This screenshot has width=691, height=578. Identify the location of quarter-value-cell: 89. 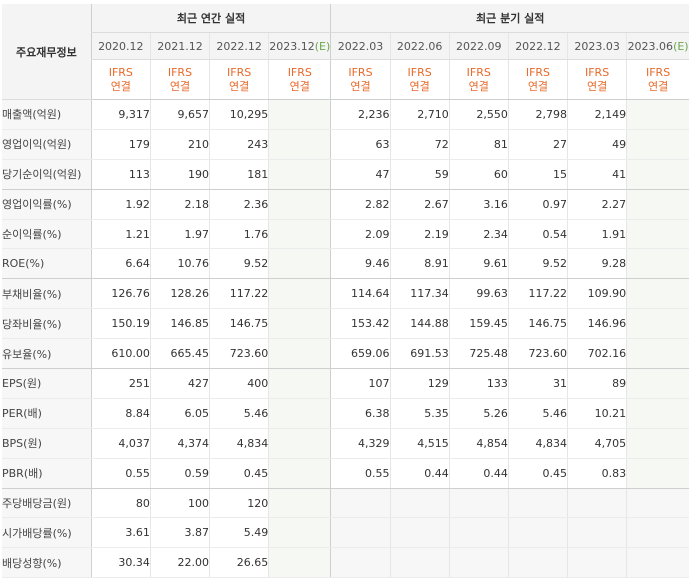
(597, 383).